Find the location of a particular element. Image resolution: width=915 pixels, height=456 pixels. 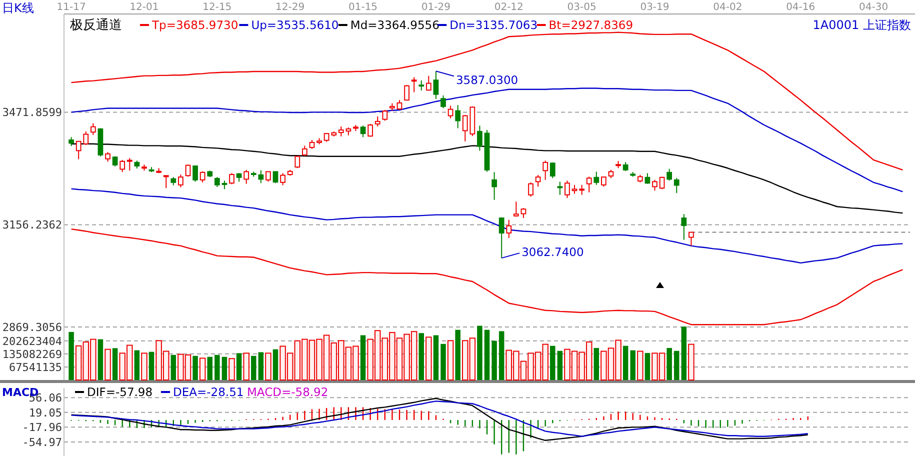

chart-title: 日K线 is located at coordinates (18, 8).